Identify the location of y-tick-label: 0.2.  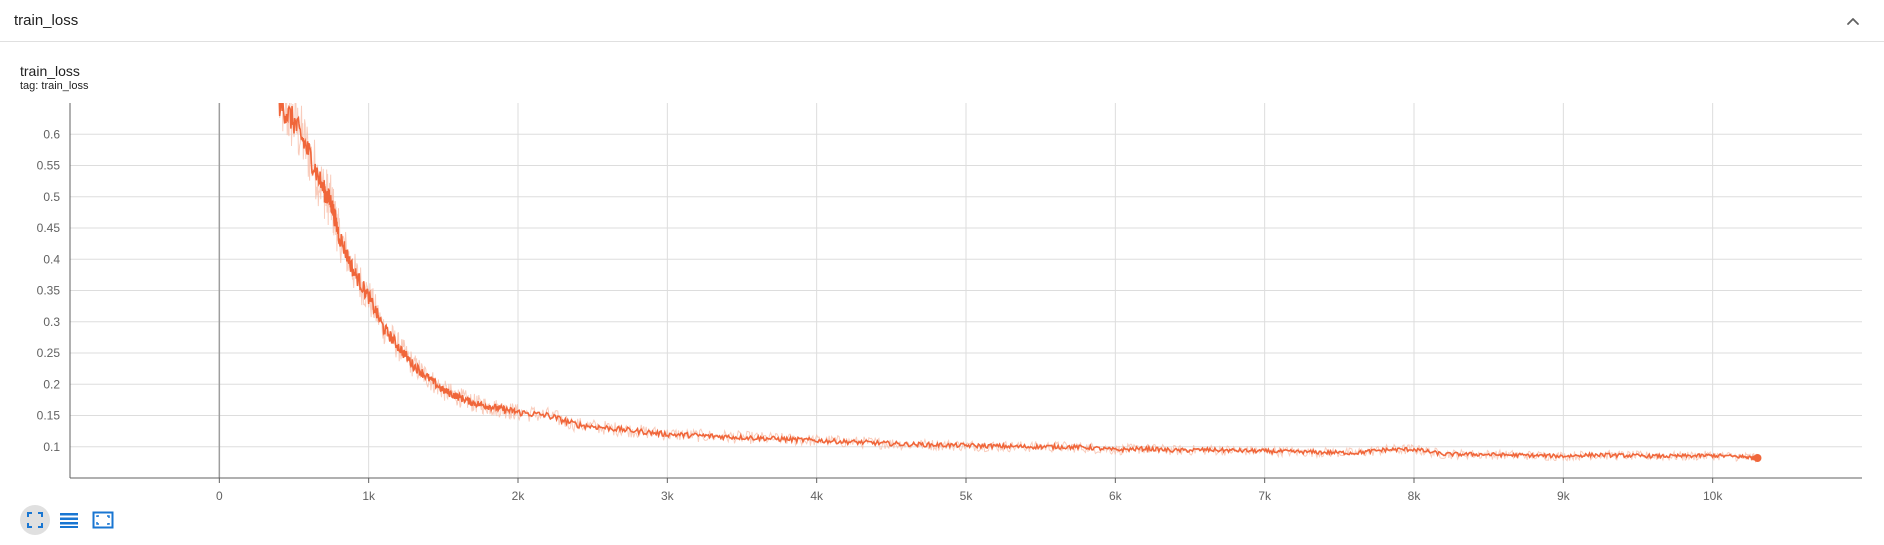
(51, 384).